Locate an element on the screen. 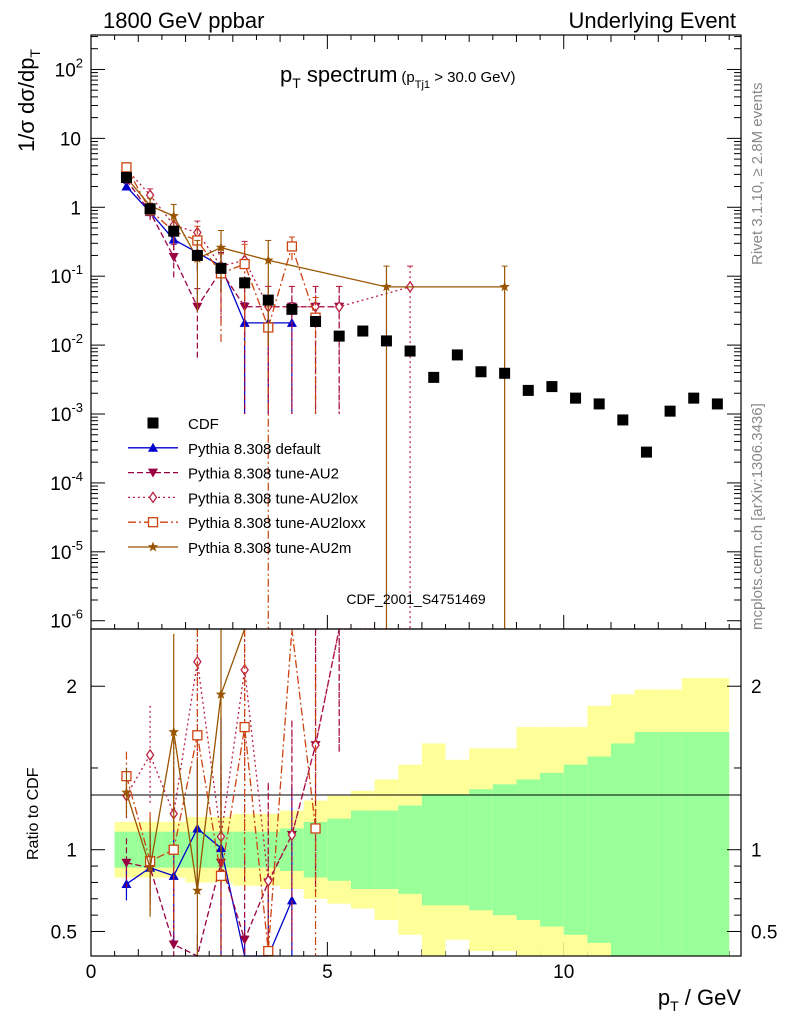  y-tick-label: 10⁻⁵ is located at coordinates (66, 551).